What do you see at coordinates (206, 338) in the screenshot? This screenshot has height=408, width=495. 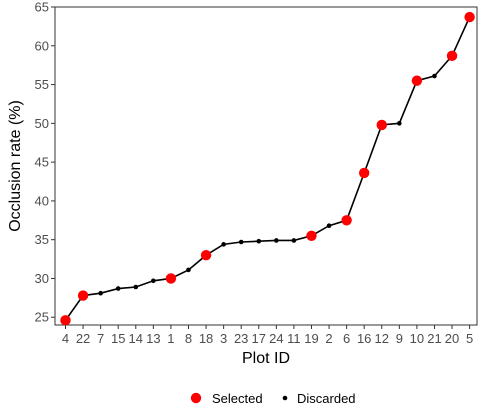 I see `x-tick-label: 18` at bounding box center [206, 338].